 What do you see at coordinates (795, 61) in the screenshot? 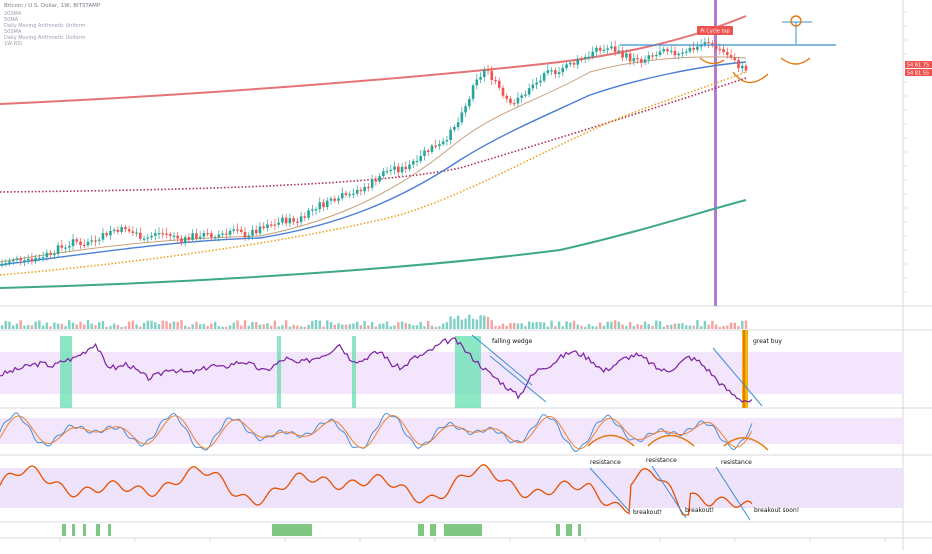
I see `price-arc` at bounding box center [795, 61].